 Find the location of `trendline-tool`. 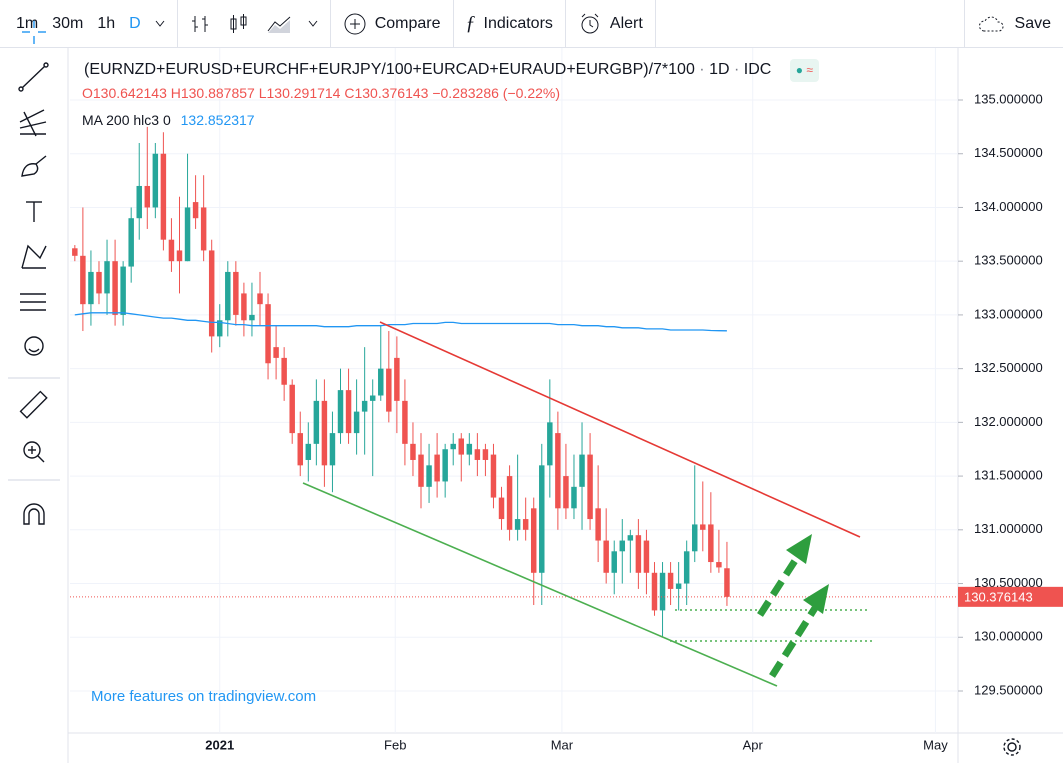

trendline-tool is located at coordinates (33, 77).